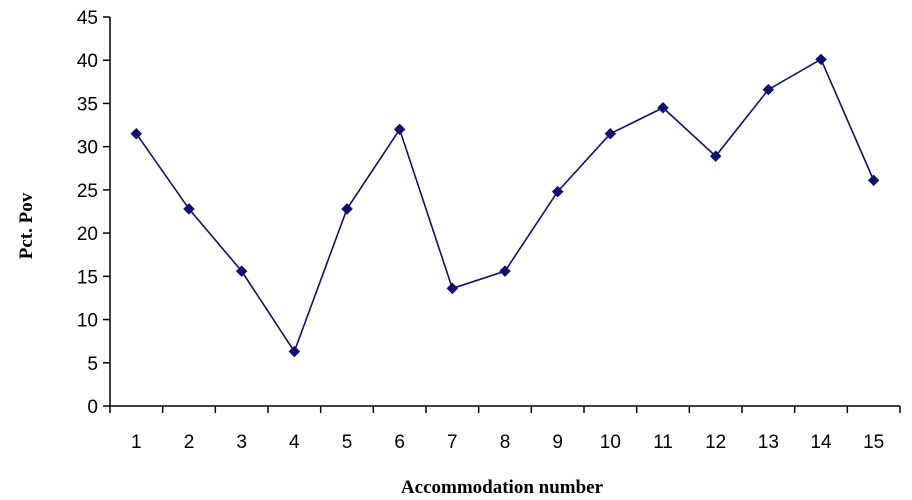  Describe the element at coordinates (87, 18) in the screenshot. I see `y-tick-label: 45` at that location.